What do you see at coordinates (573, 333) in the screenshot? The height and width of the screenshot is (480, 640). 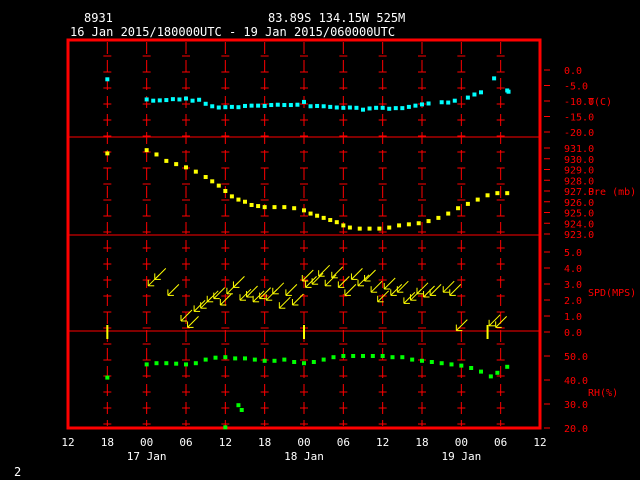 I see `wind-tick-label: 0.0` at bounding box center [573, 333].